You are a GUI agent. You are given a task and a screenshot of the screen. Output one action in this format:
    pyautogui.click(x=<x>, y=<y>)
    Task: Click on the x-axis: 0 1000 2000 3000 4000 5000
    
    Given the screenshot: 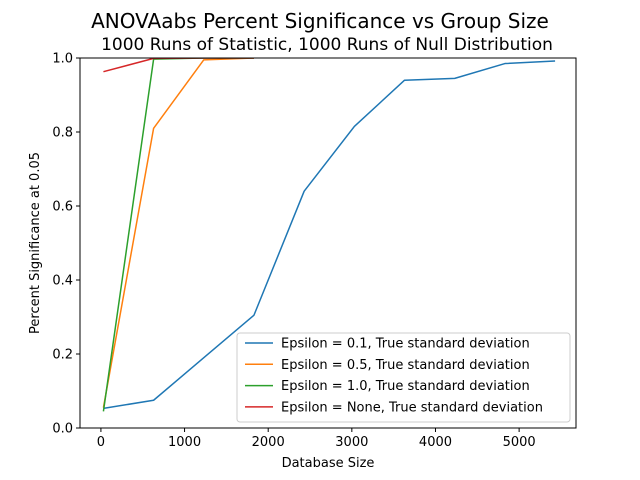 What is the action you would take?
    pyautogui.click(x=316, y=439)
    